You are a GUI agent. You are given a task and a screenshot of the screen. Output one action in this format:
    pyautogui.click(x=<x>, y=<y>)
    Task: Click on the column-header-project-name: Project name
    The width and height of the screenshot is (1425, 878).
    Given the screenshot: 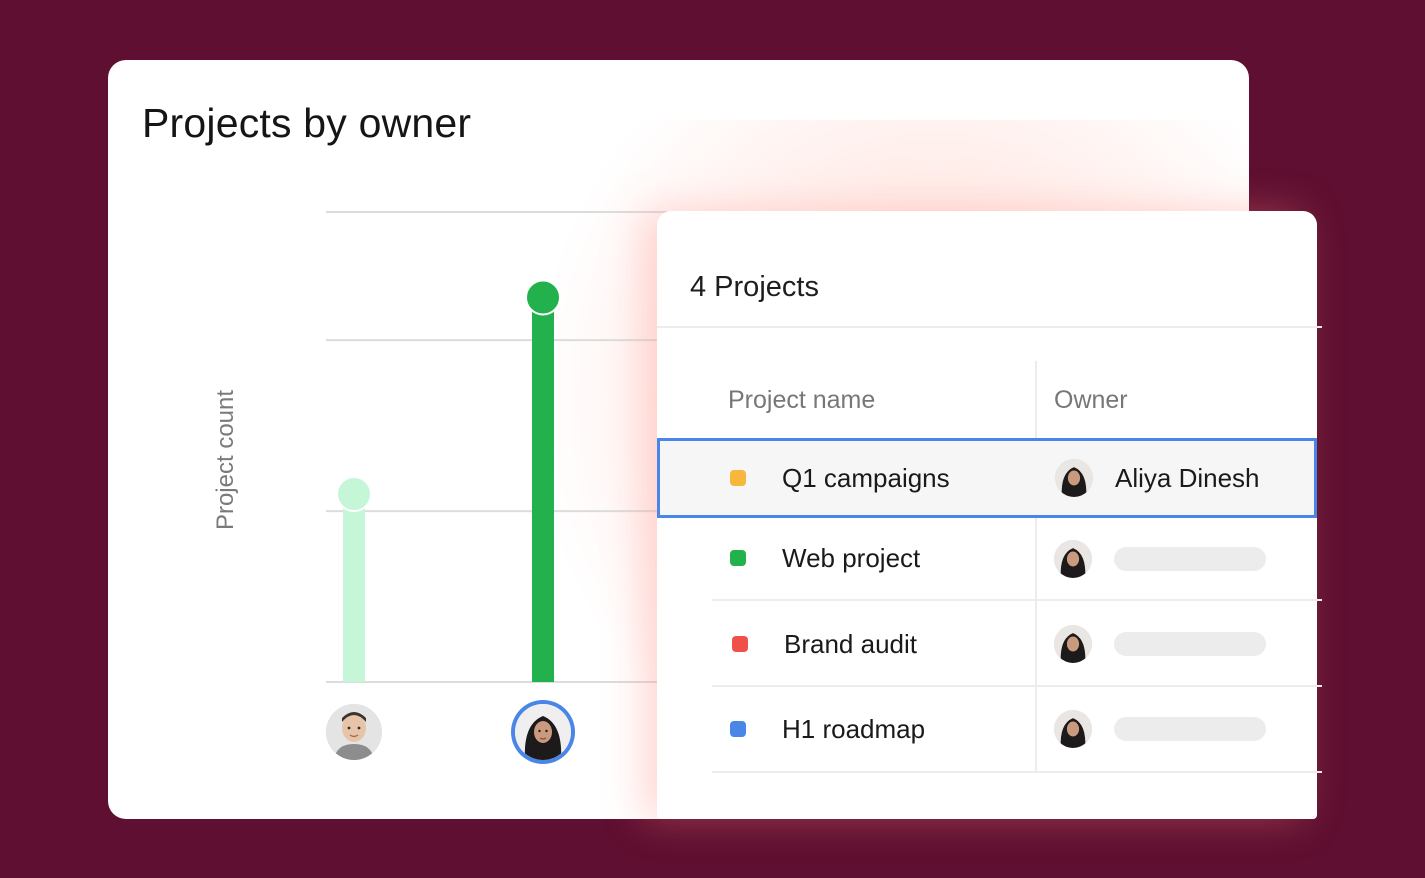 What is the action you would take?
    pyautogui.click(x=802, y=400)
    